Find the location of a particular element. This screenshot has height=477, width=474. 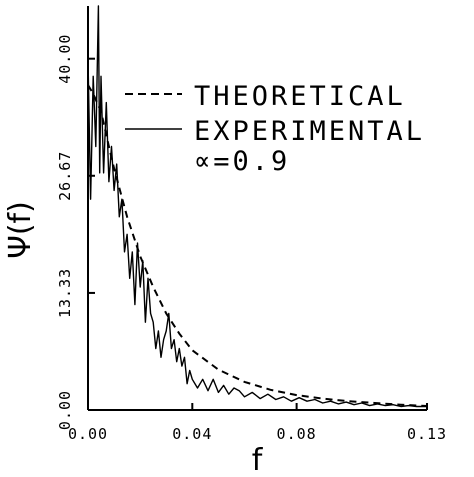

legend-label-theoretical: THEORETICAL is located at coordinates (300, 96).